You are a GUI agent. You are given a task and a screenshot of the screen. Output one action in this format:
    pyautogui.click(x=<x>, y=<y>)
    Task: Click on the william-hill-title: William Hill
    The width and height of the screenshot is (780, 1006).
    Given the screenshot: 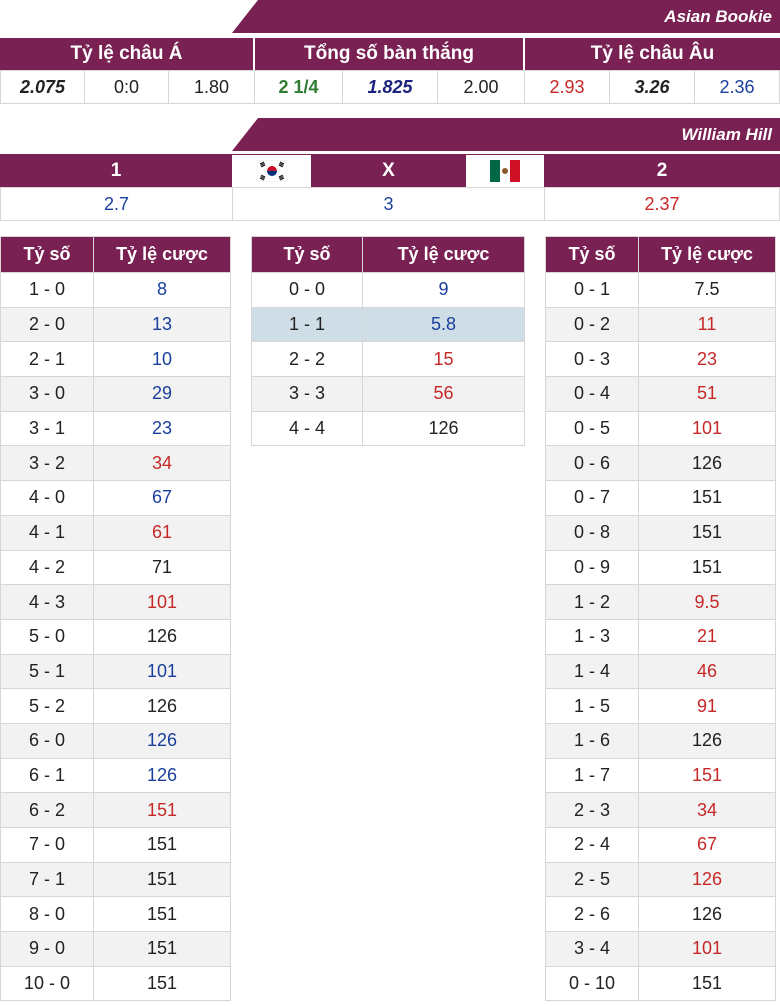 What is the action you would take?
    pyautogui.click(x=726, y=134)
    